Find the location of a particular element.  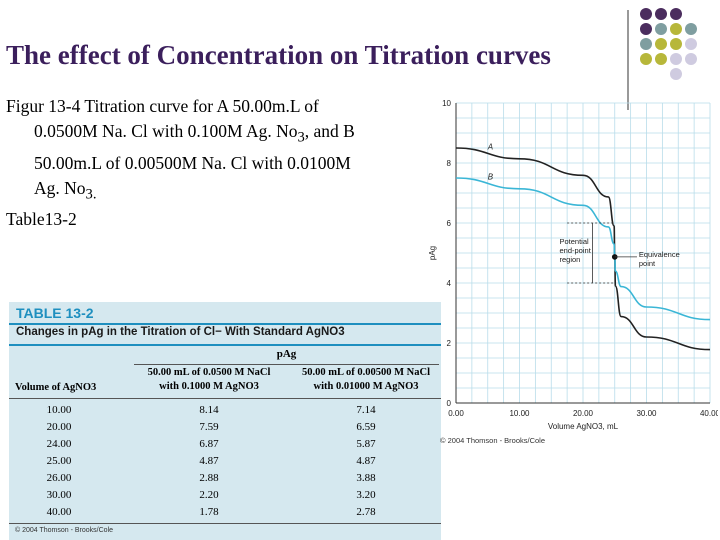

column-header-line: 50.00 mL of 0.0500 M NaCl is located at coordinates (209, 372).